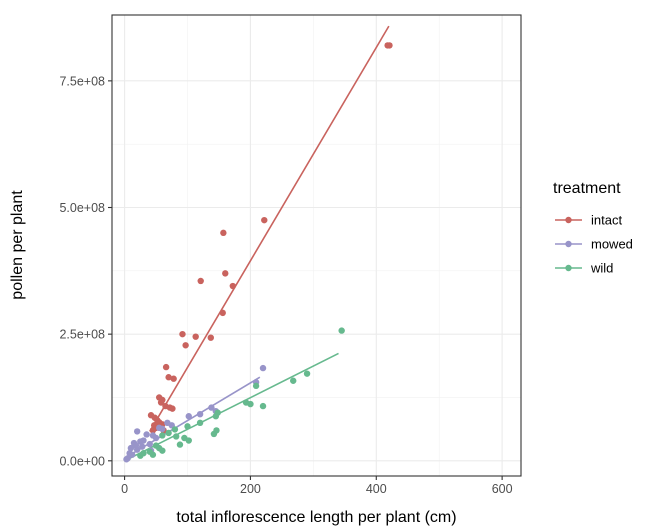  I want to click on x-tick-label: 200, so click(250, 489).